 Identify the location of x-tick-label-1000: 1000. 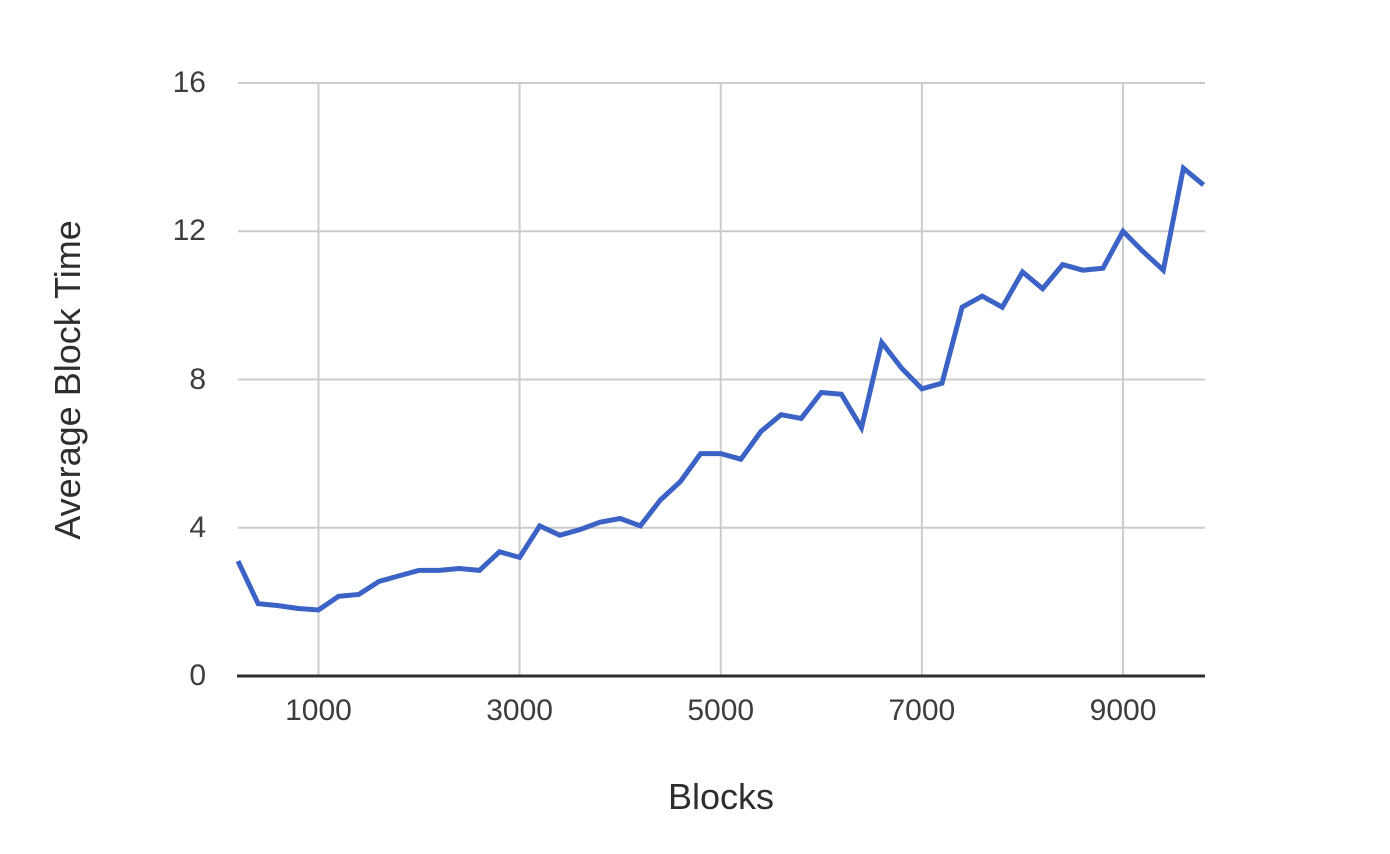
(318, 710).